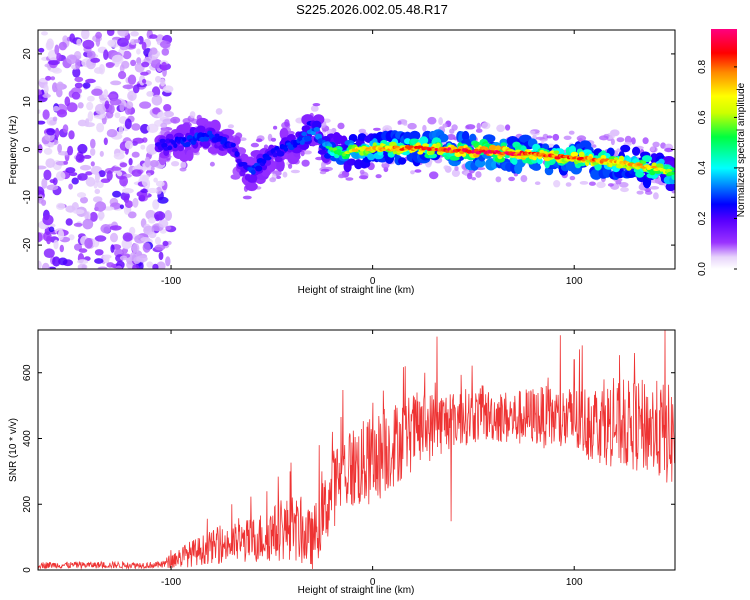  I want to click on colorbar-label: Normalized spectral amplitude, so click(741, 149).